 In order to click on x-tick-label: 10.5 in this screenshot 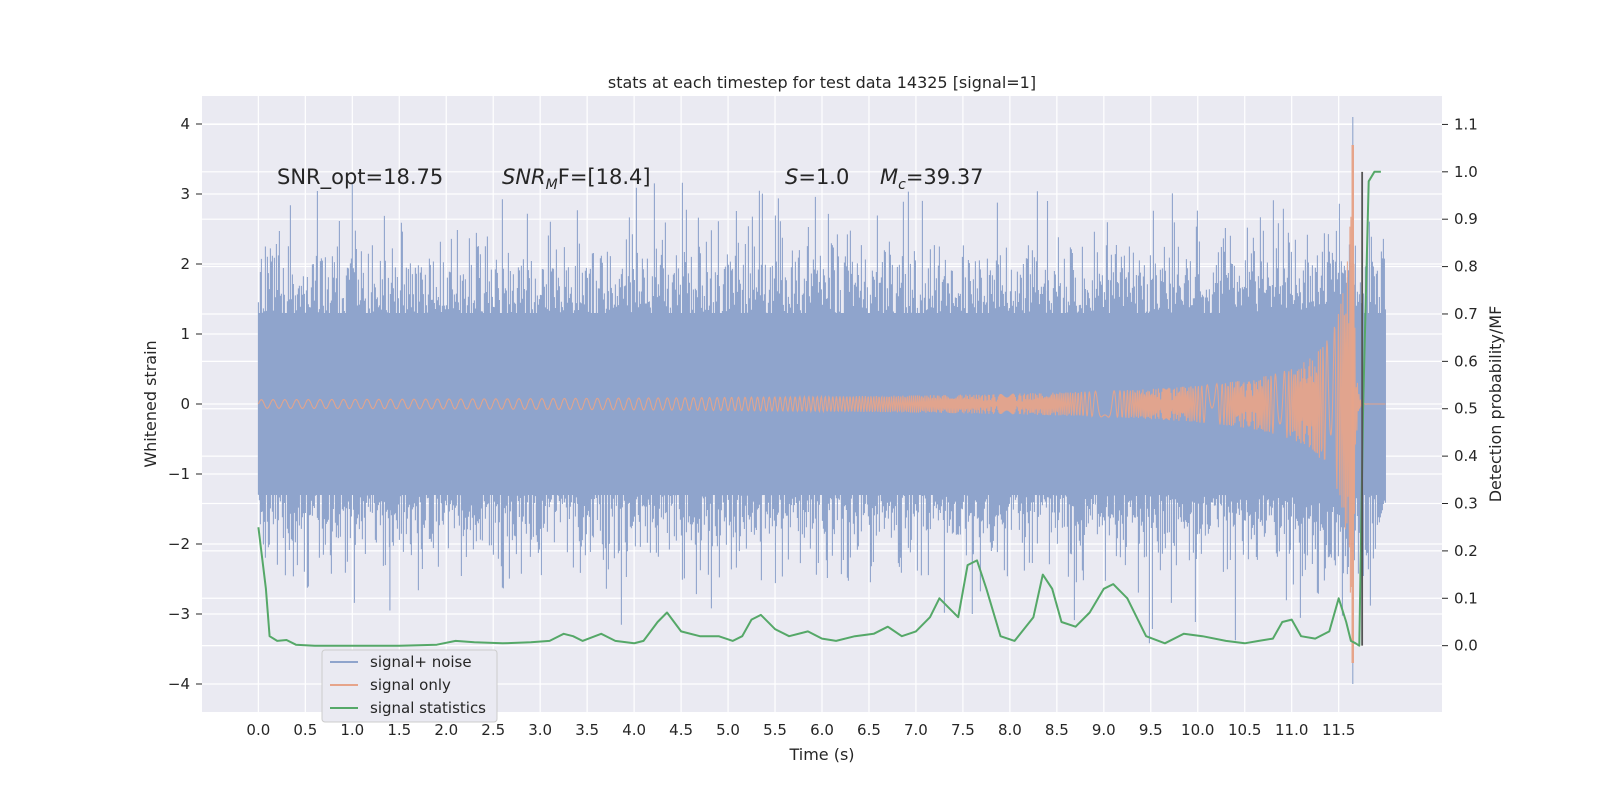, I will do `click(1244, 730)`.